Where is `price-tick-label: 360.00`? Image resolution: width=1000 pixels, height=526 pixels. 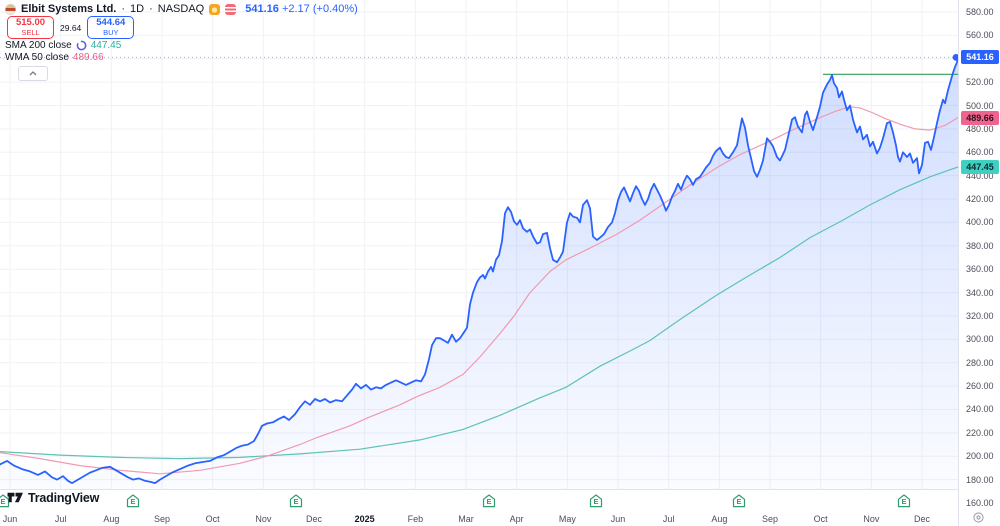 price-tick-label: 360.00 is located at coordinates (980, 269).